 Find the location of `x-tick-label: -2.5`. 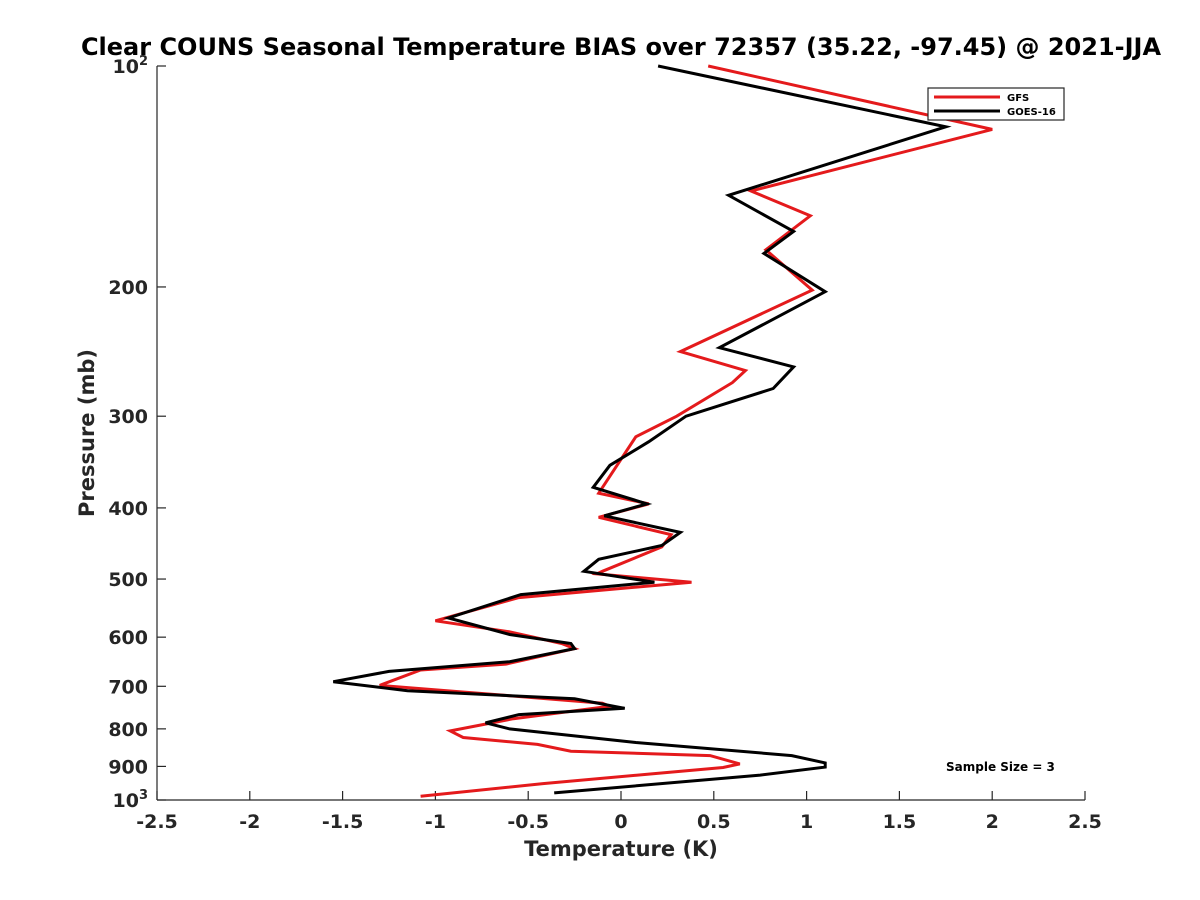

x-tick-label: -2.5 is located at coordinates (157, 822).